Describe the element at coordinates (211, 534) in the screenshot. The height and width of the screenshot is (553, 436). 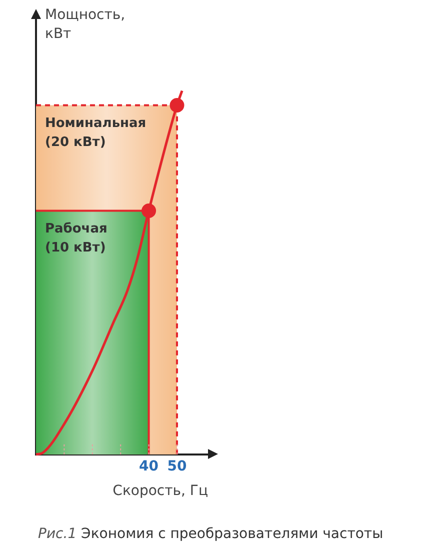
I see `text: Рис.1 Экономия с преобразователями частоты` at that location.